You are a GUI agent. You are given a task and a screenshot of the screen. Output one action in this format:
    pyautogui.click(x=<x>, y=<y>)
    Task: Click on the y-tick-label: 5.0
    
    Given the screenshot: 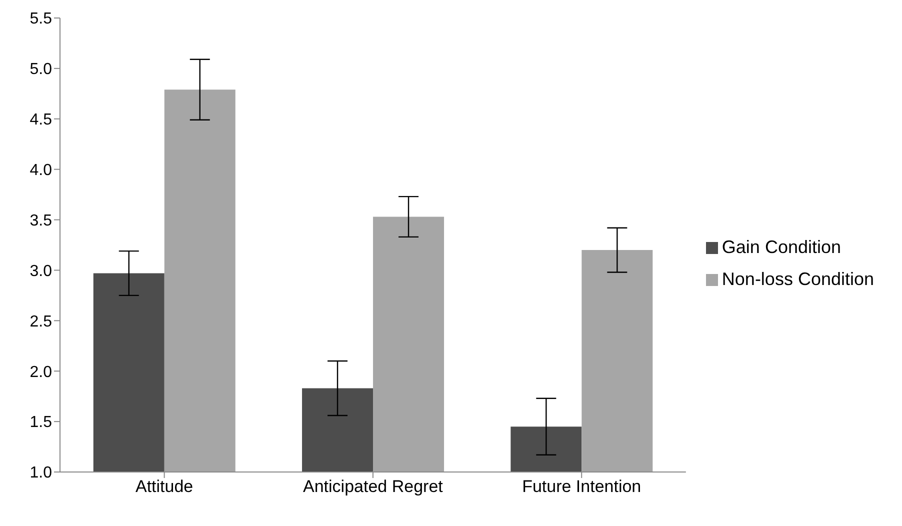 What is the action you would take?
    pyautogui.click(x=41, y=69)
    